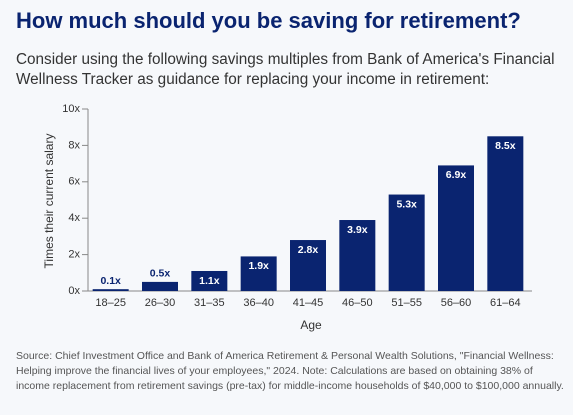 The image size is (573, 415). What do you see at coordinates (74, 145) in the screenshot?
I see `y-tick-label: 8x` at bounding box center [74, 145].